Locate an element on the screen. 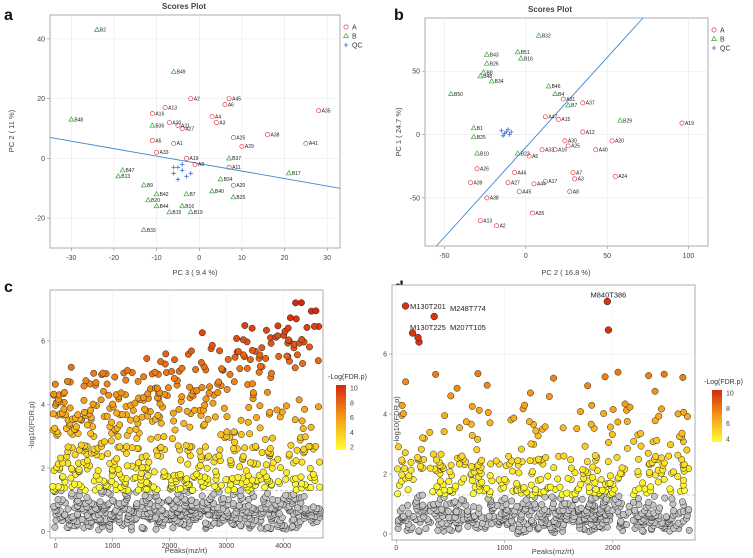 The width and height of the screenshot is (753, 558). colorbar-tick: 6 is located at coordinates (728, 424).